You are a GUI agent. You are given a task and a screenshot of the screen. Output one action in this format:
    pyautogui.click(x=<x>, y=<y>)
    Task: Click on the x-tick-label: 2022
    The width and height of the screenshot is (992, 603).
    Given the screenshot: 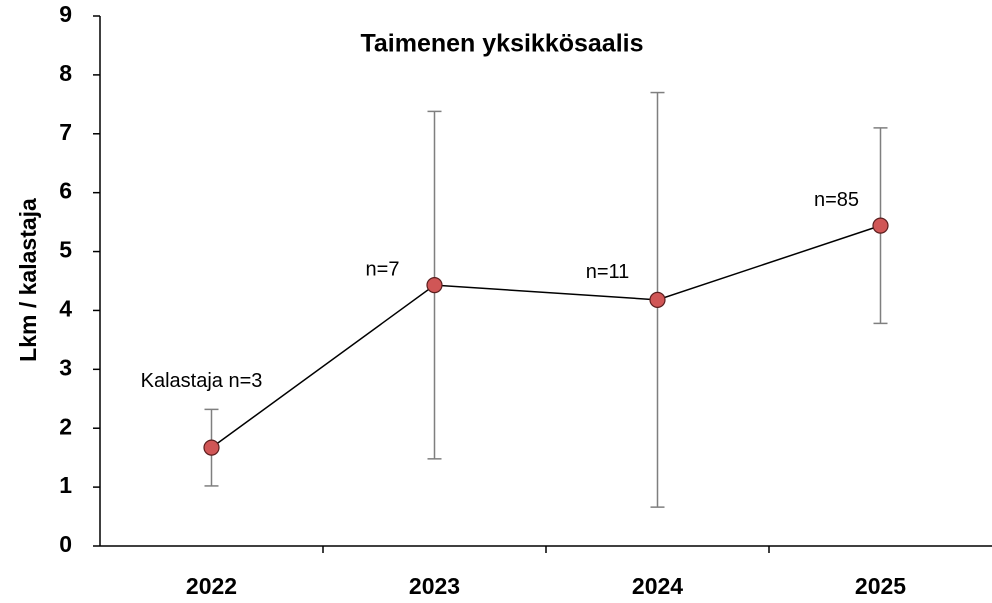 What is the action you would take?
    pyautogui.click(x=211, y=586)
    